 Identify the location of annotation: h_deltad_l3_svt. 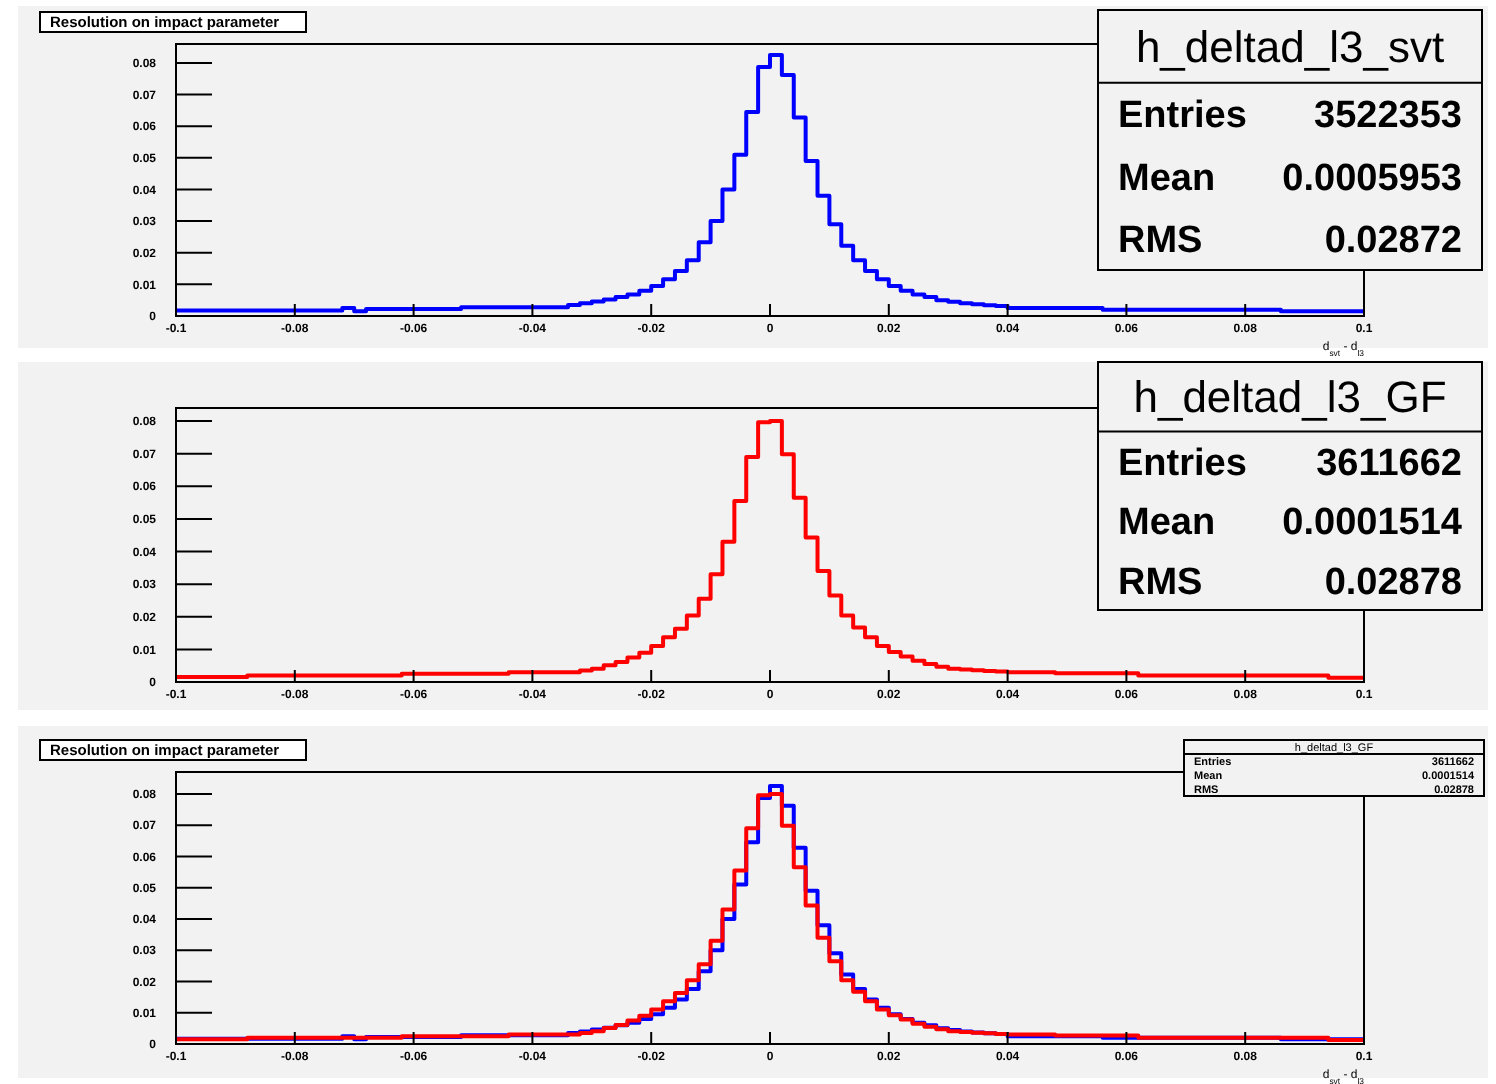
(1290, 46).